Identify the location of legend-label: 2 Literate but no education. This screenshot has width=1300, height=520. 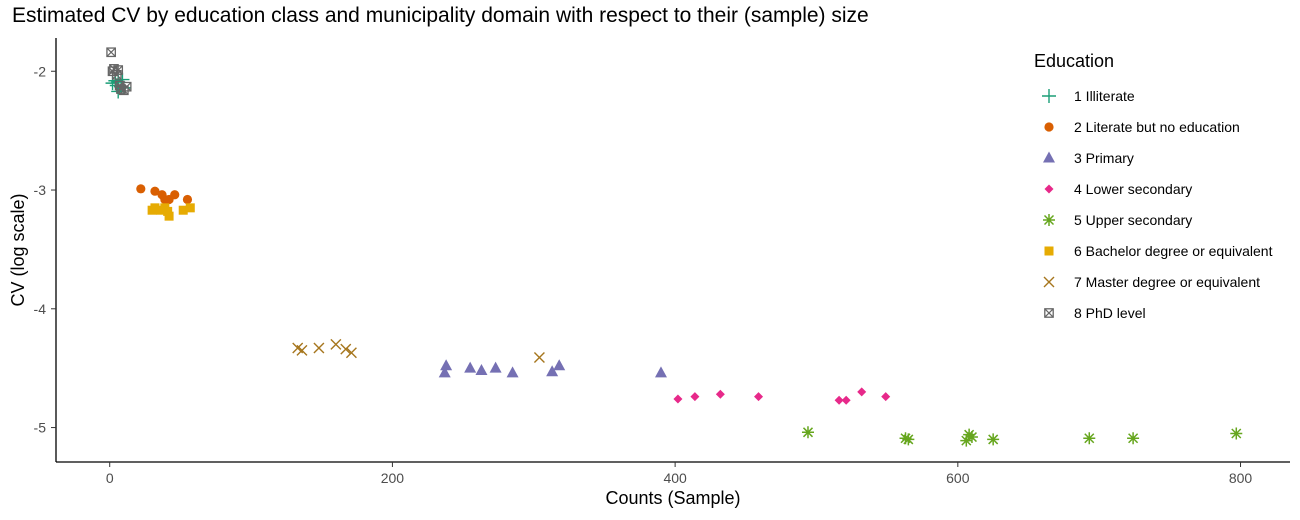
(1157, 127).